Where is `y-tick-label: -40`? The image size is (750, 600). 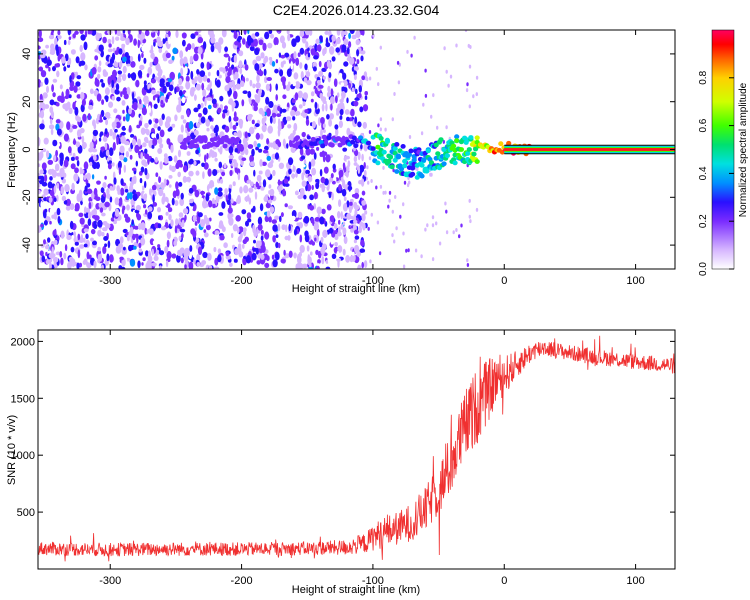
y-tick-label: -40 is located at coordinates (27, 245).